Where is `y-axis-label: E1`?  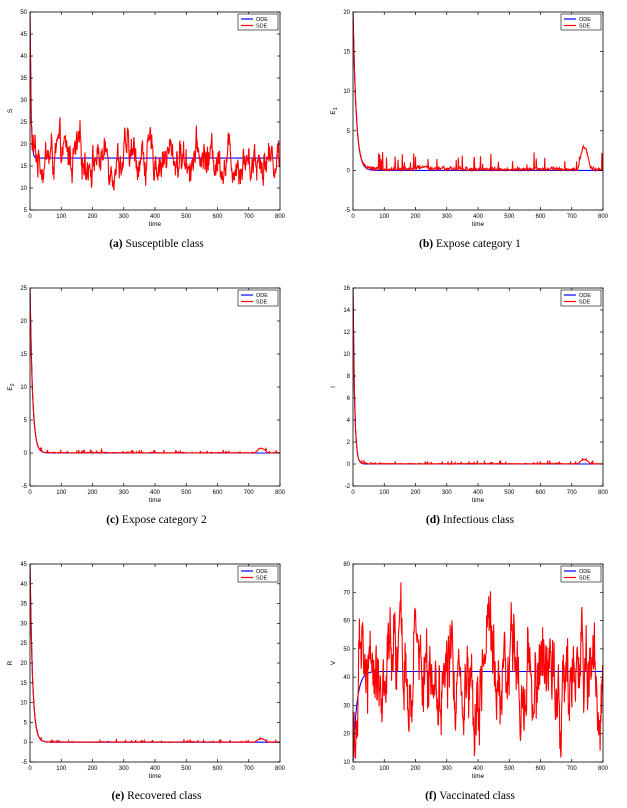 y-axis-label: E1 is located at coordinates (334, 110).